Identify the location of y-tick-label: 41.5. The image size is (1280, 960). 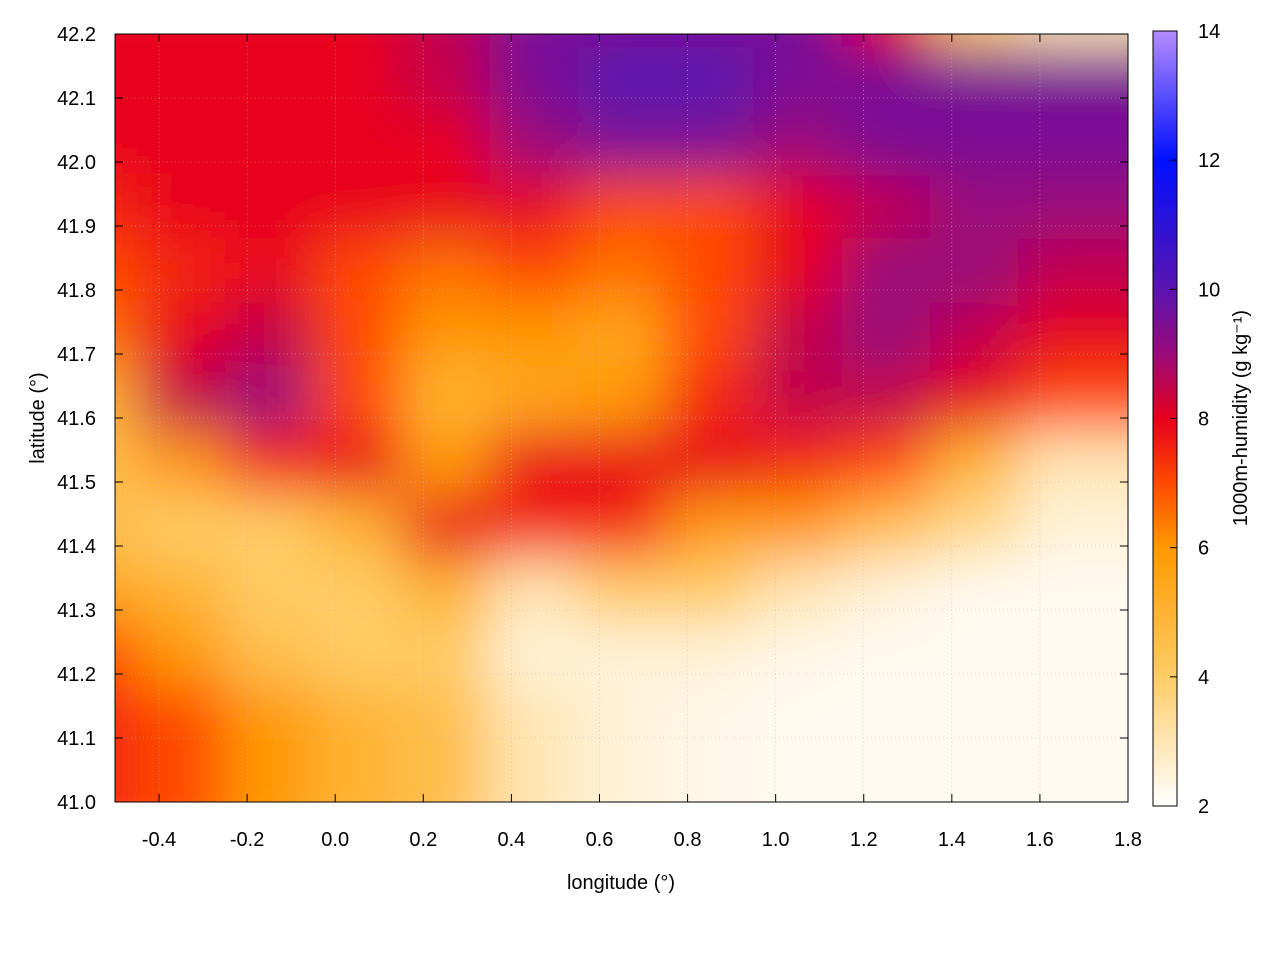
(76, 483).